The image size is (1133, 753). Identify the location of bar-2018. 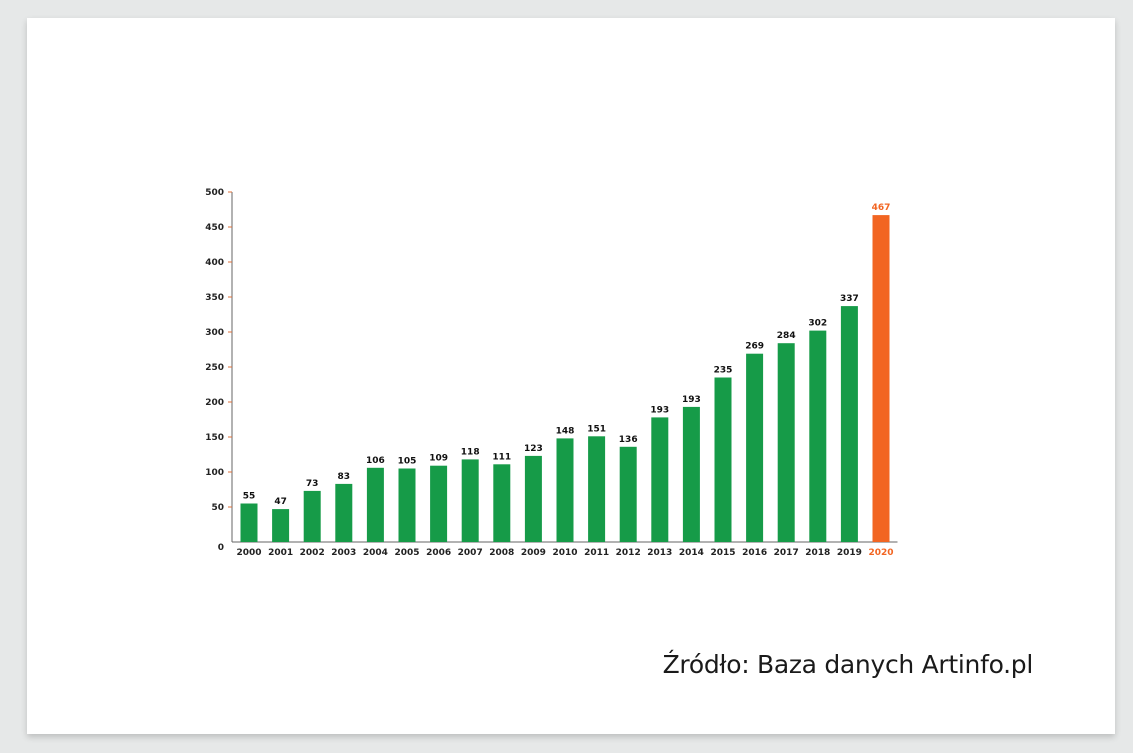
(818, 436).